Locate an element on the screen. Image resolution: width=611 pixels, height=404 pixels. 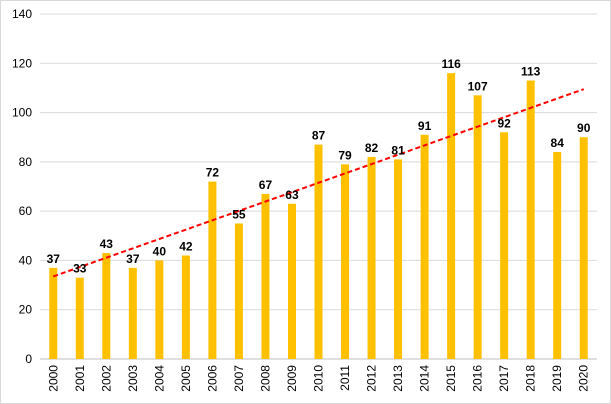
data-label: 107 is located at coordinates (478, 86).